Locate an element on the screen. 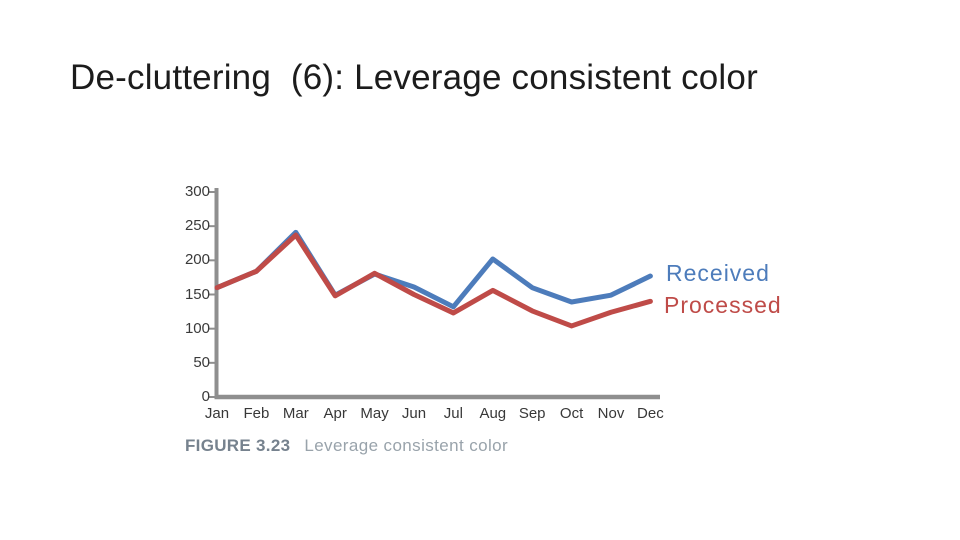  x-axis-tick-label: May is located at coordinates (374, 413).